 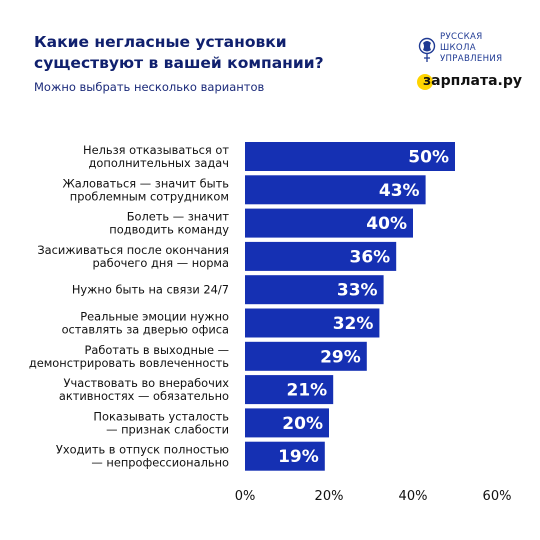 I want to click on category-label-line: Болеть — значит, so click(x=178, y=217).